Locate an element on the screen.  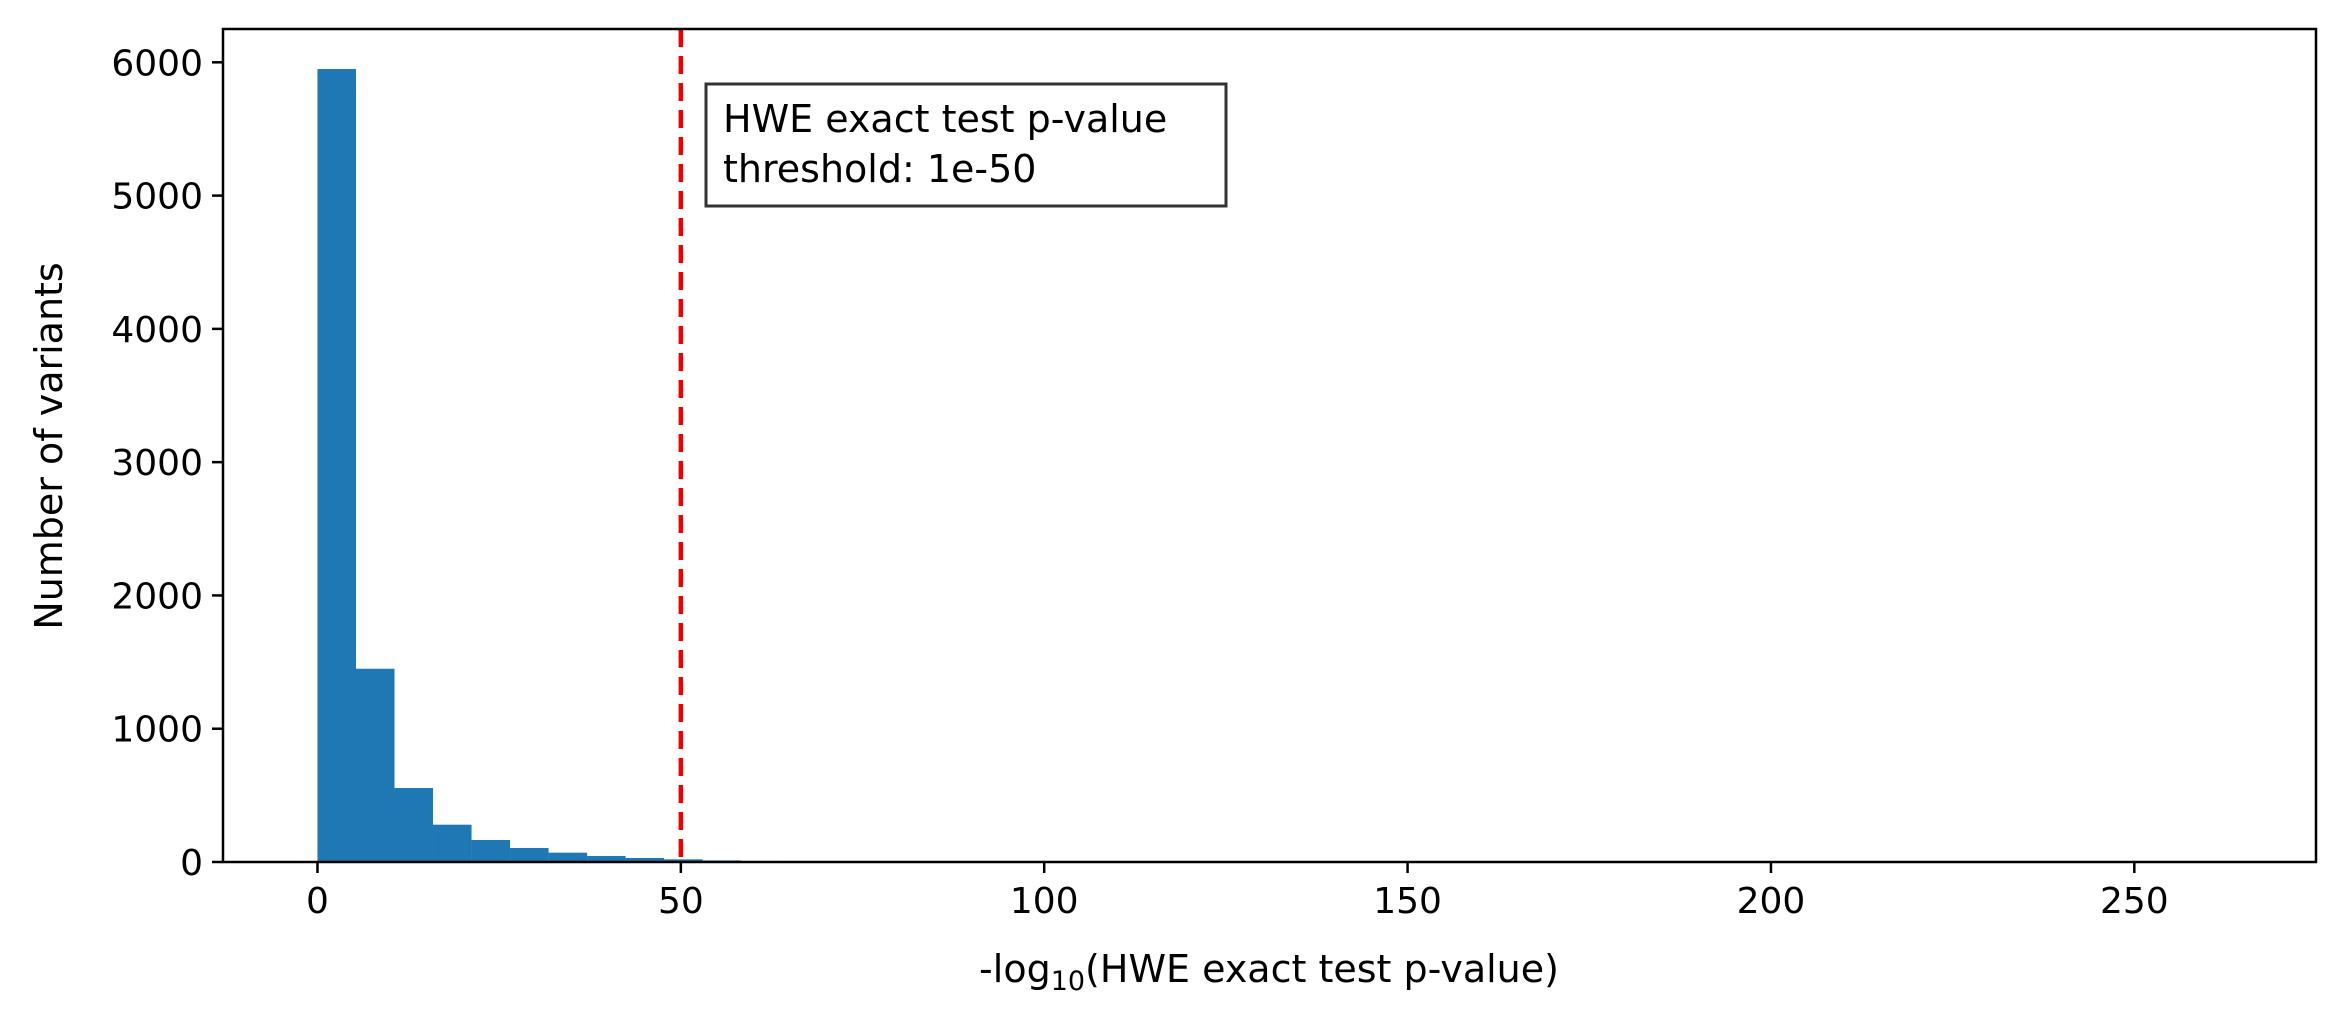
annotation-line-1: HWE exact test p-value is located at coordinates (945, 119).